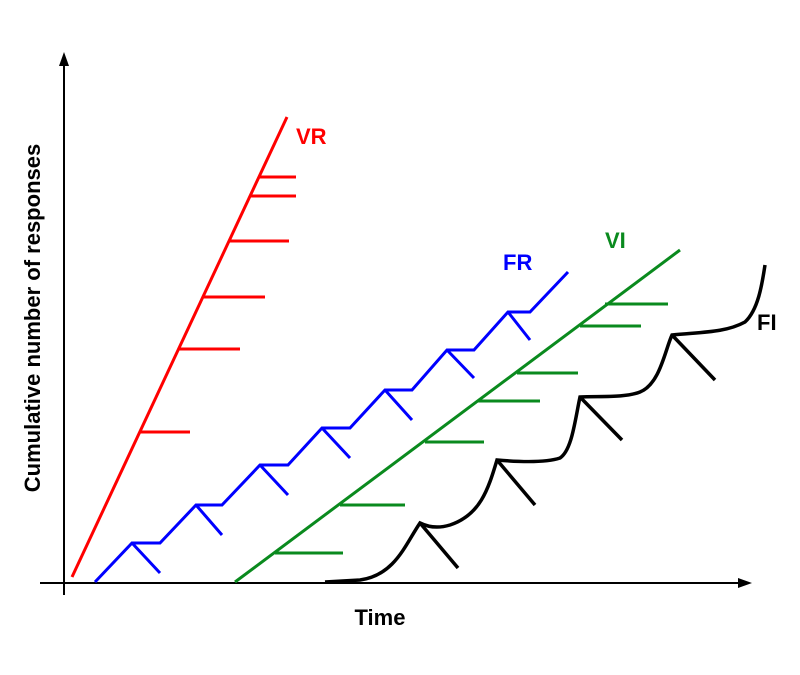 This screenshot has width=800, height=675. I want to click on x-axis-label: Time, so click(380, 617).